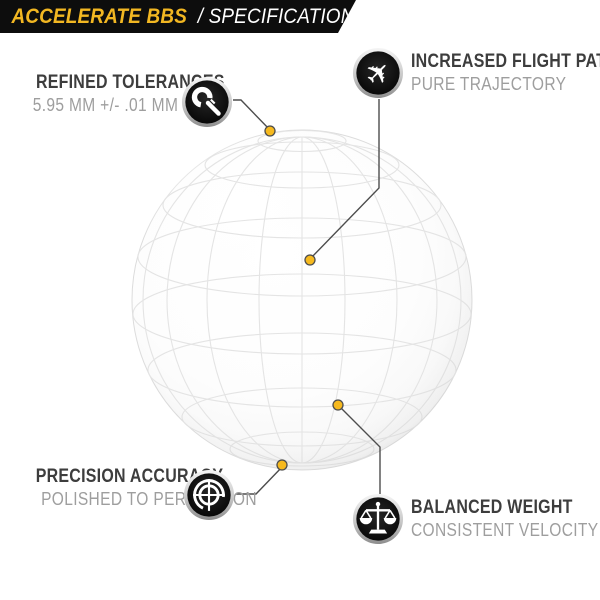 The height and width of the screenshot is (600, 600). What do you see at coordinates (489, 83) in the screenshot?
I see `callout-subtitle: PURE TRAJECTORY` at bounding box center [489, 83].